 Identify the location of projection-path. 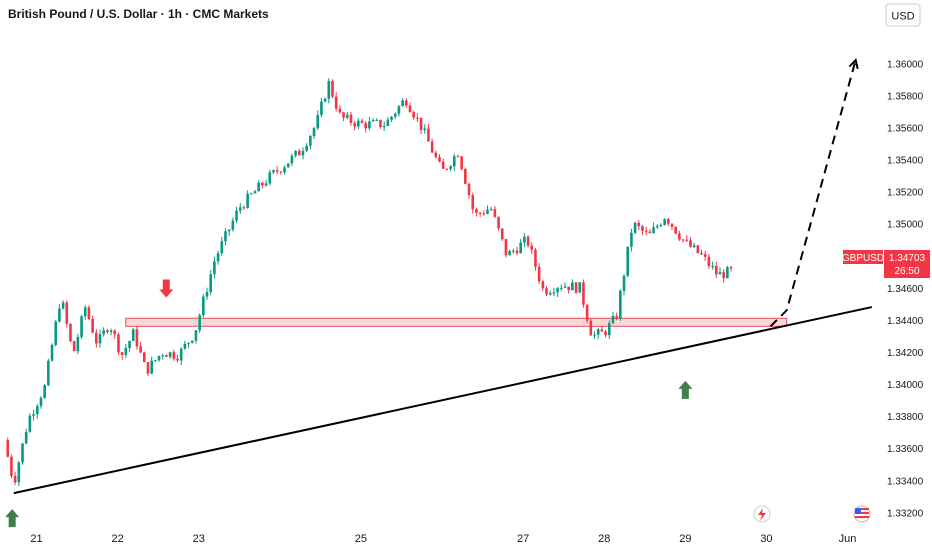
(813, 193).